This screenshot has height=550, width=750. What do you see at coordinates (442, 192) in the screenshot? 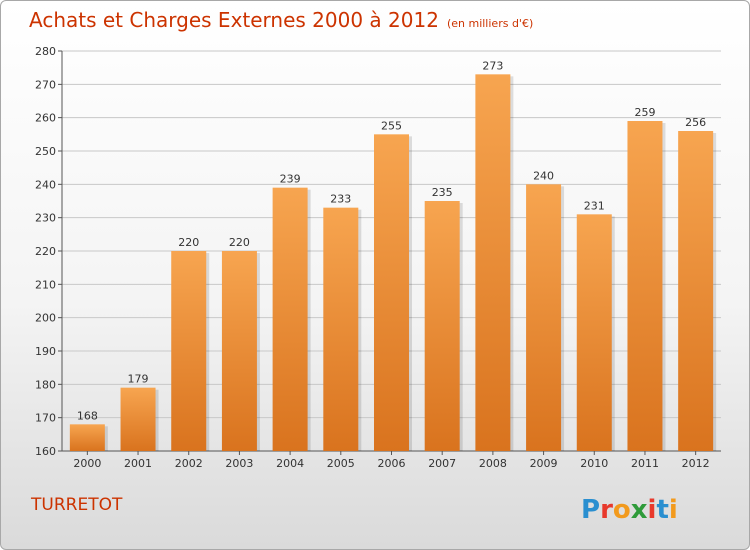
I see `data-label: 235` at bounding box center [442, 192].